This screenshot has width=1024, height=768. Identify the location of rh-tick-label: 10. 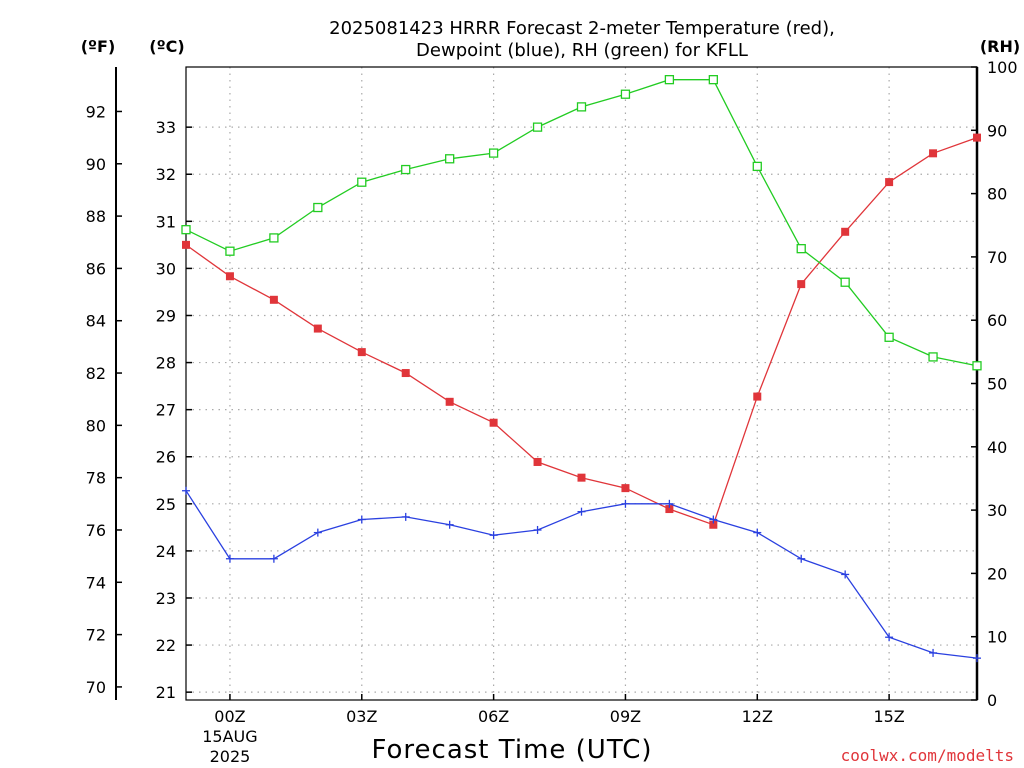
(997, 637).